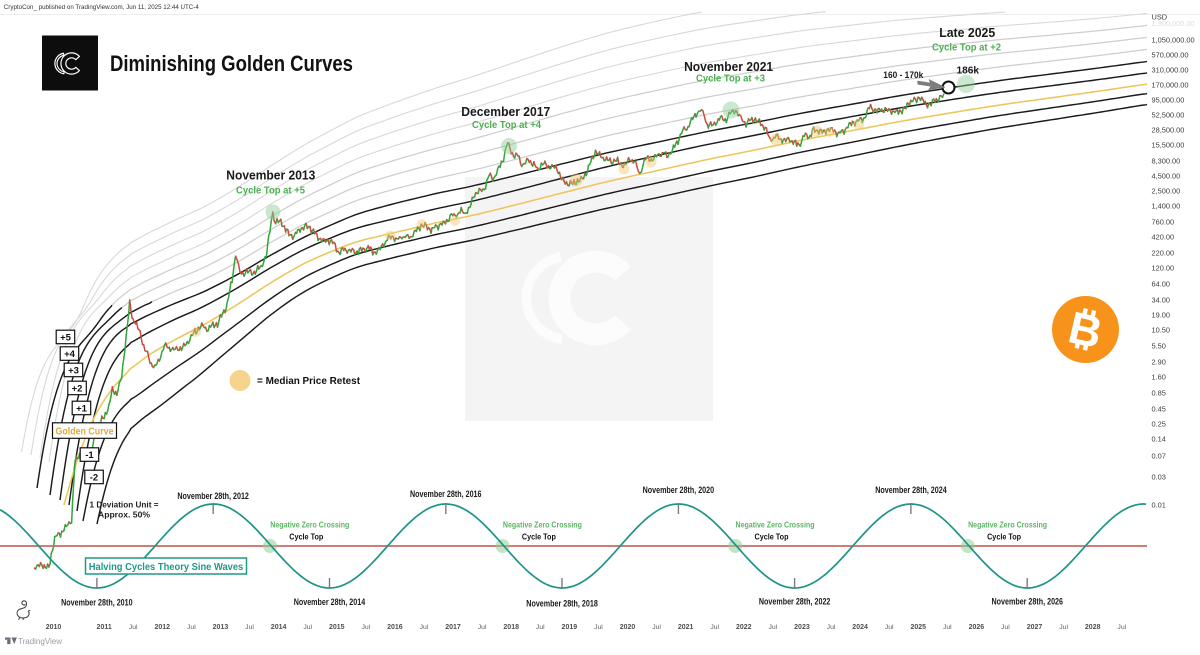 The width and height of the screenshot is (1200, 655). What do you see at coordinates (1161, 315) in the screenshot?
I see `svg-text: 19.00` at bounding box center [1161, 315].